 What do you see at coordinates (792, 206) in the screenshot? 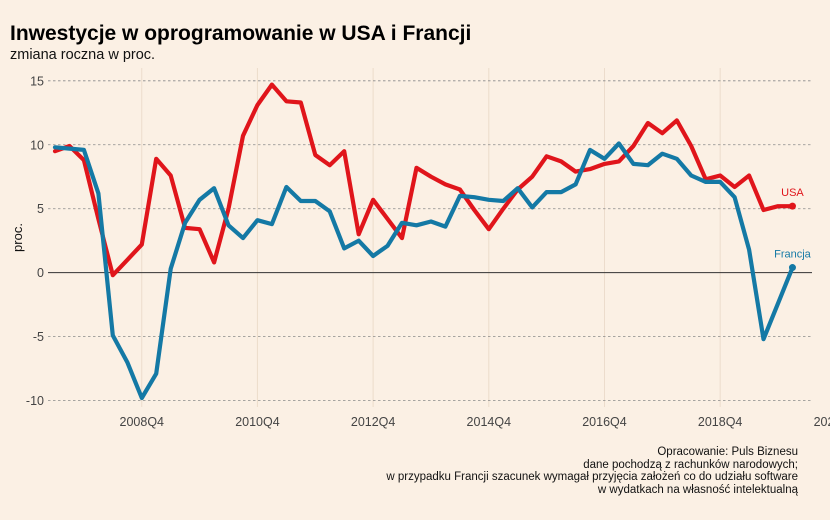
I see `series-end-point-usa` at bounding box center [792, 206].